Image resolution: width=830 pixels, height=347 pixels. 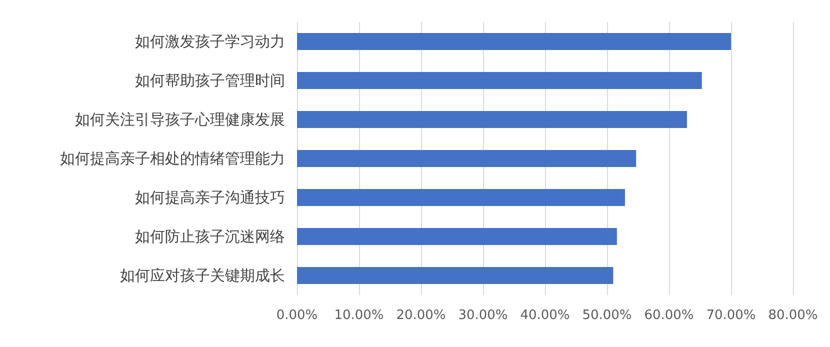 I want to click on x-tick-label: 70.00%, so click(x=731, y=315).